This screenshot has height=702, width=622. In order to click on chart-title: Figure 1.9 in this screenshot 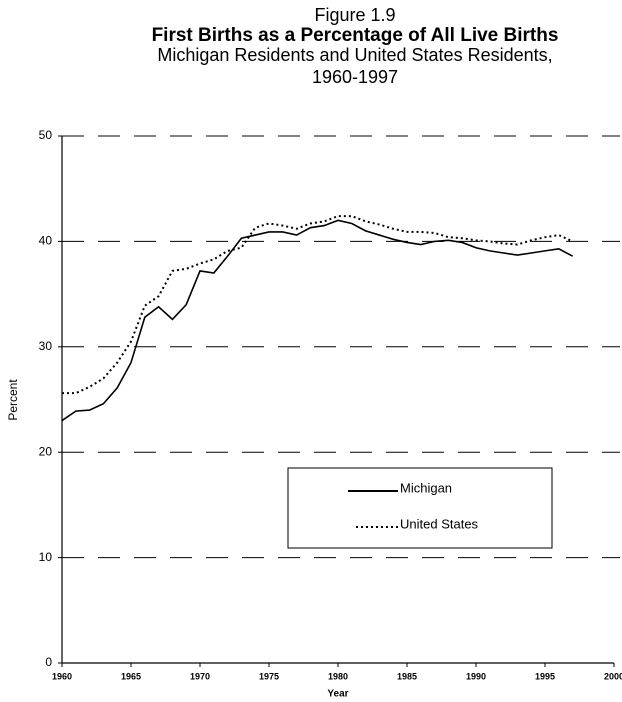, I will do `click(354, 15)`.